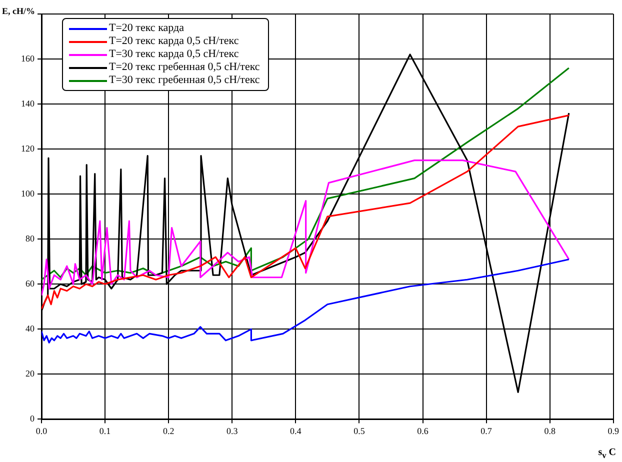 This screenshot has width=622, height=462. What do you see at coordinates (168, 431) in the screenshot?
I see `x-tick-label: 0.2` at bounding box center [168, 431].